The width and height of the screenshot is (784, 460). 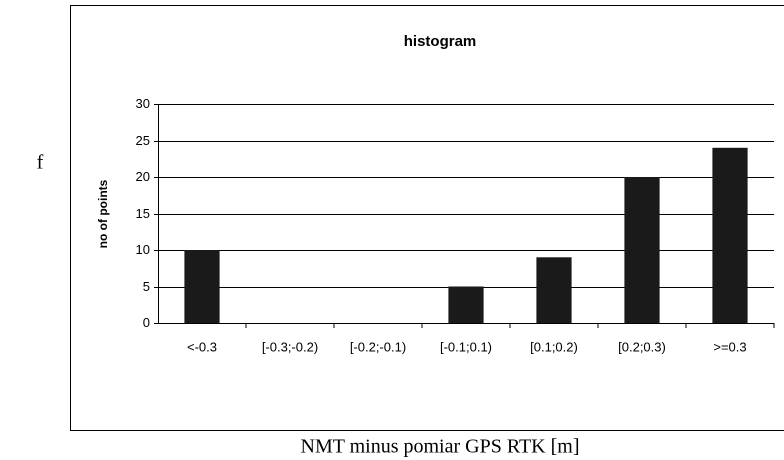 I want to click on y-tick-label: 20, so click(x=143, y=176).